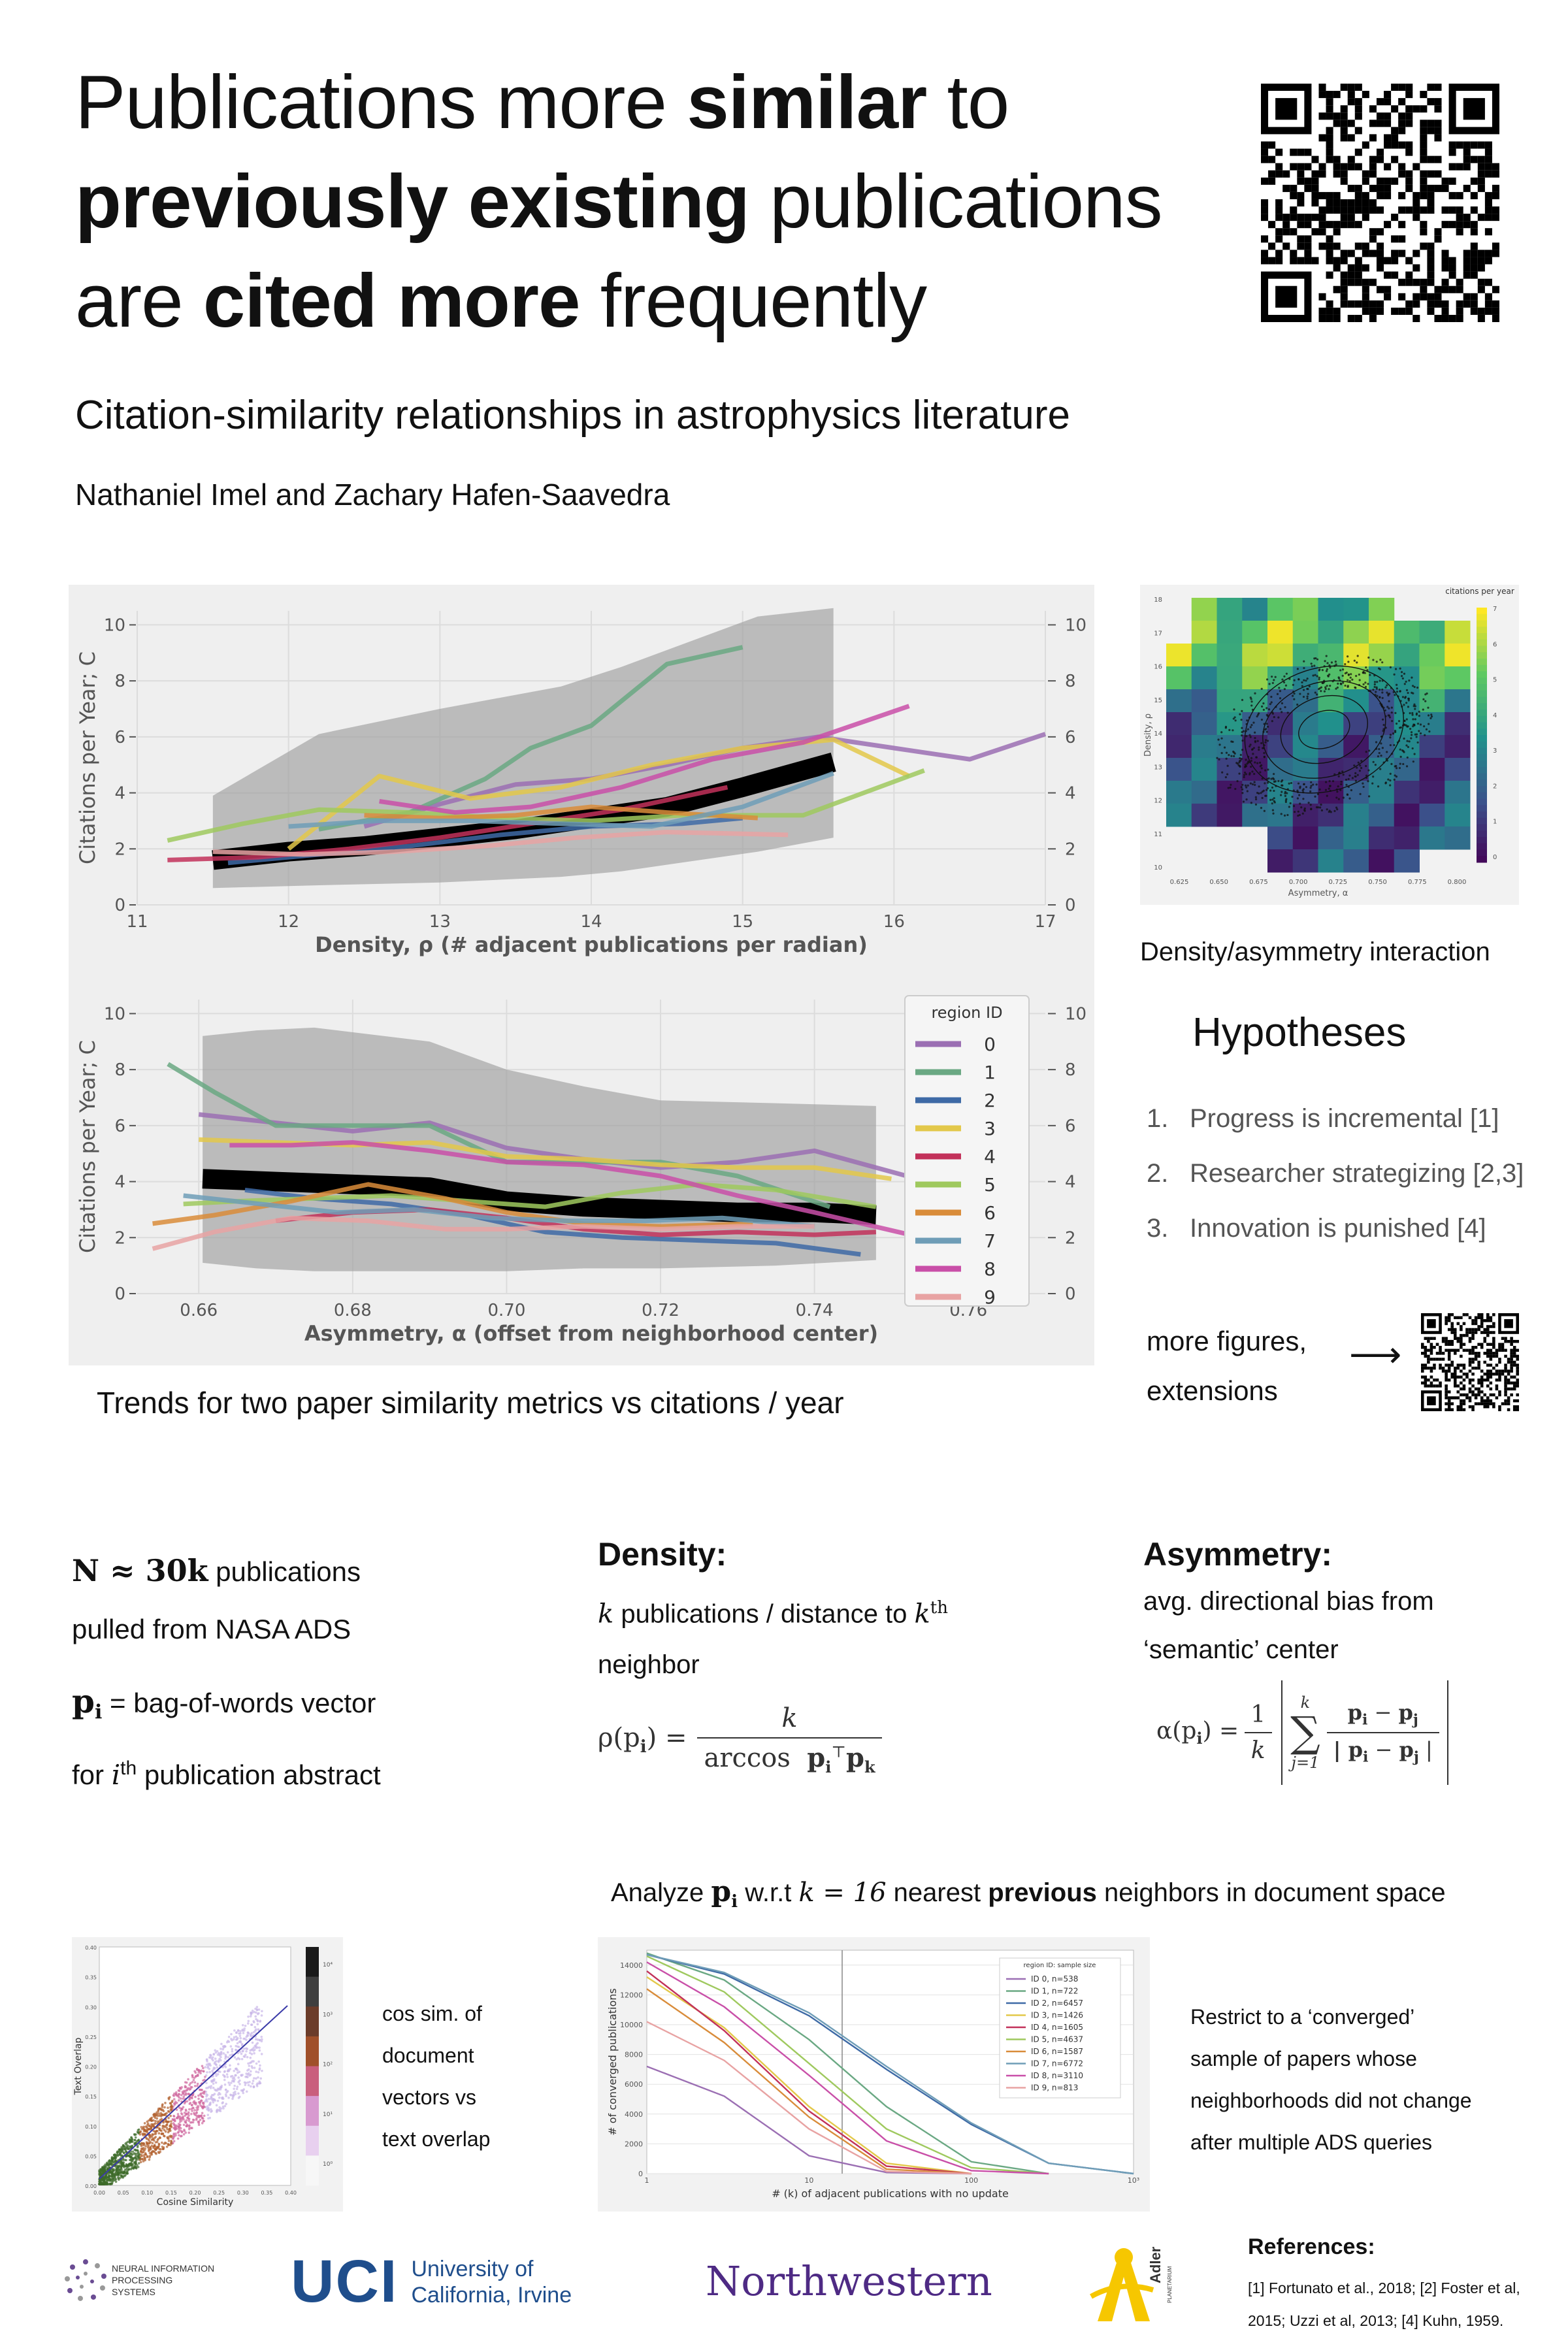 The height and width of the screenshot is (2352, 1568). Describe the element at coordinates (1134, 2283) in the screenshot. I see `adler-logo: Adler PLANETARIUM` at that location.